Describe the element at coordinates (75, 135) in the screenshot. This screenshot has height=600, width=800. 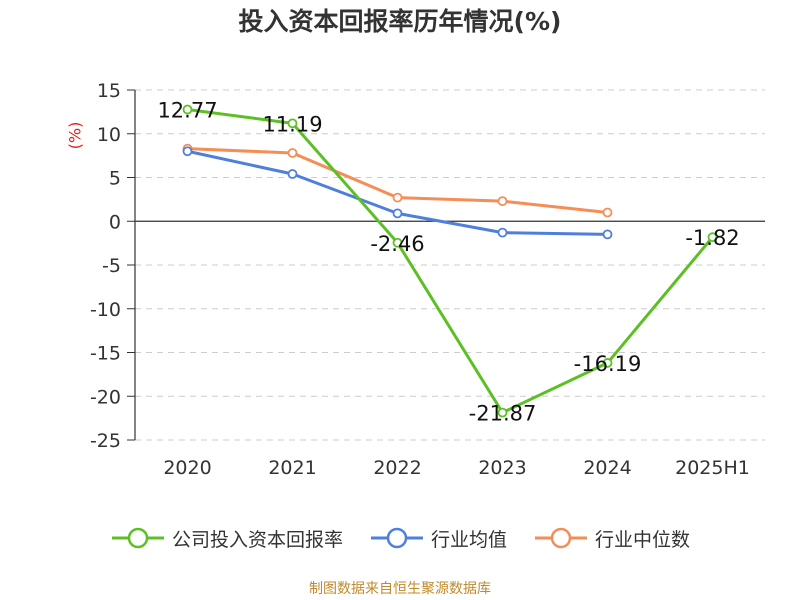
I see `y-axis-unit-label: (%)` at that location.